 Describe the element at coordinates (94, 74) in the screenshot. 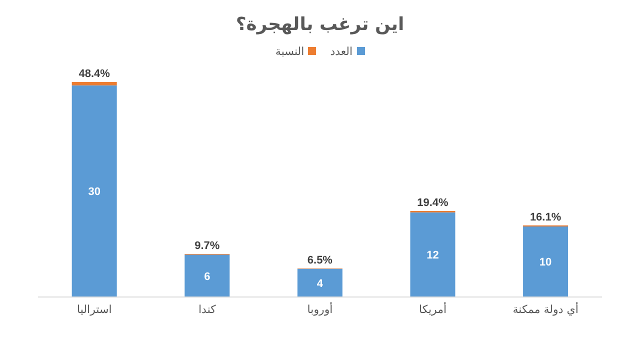

I see `data-label: 48.4%` at that location.